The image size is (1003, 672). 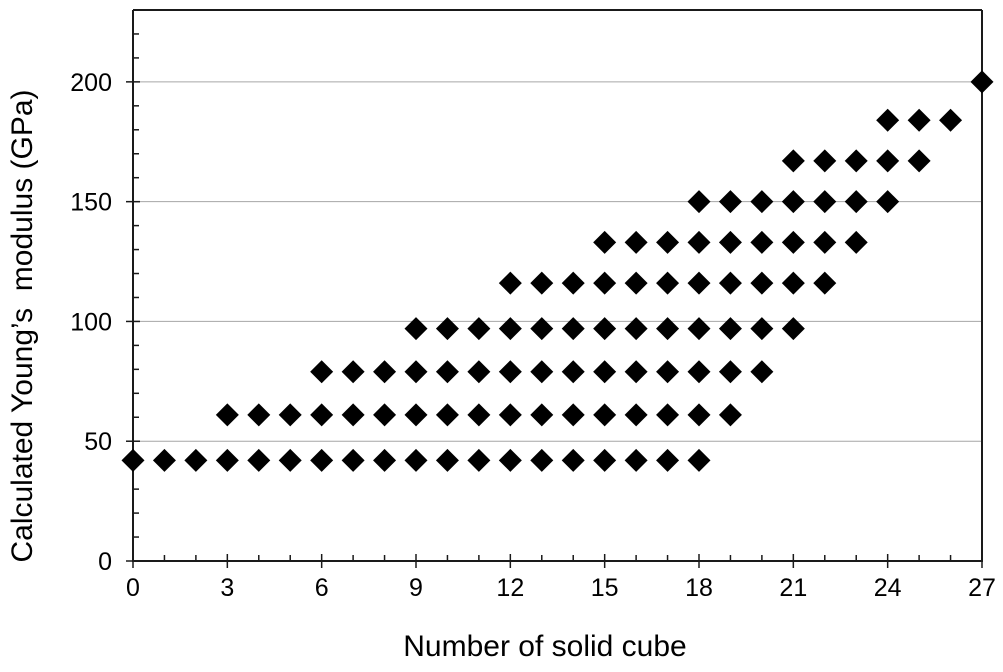 I want to click on y-tick-label: 150, so click(x=91, y=203).